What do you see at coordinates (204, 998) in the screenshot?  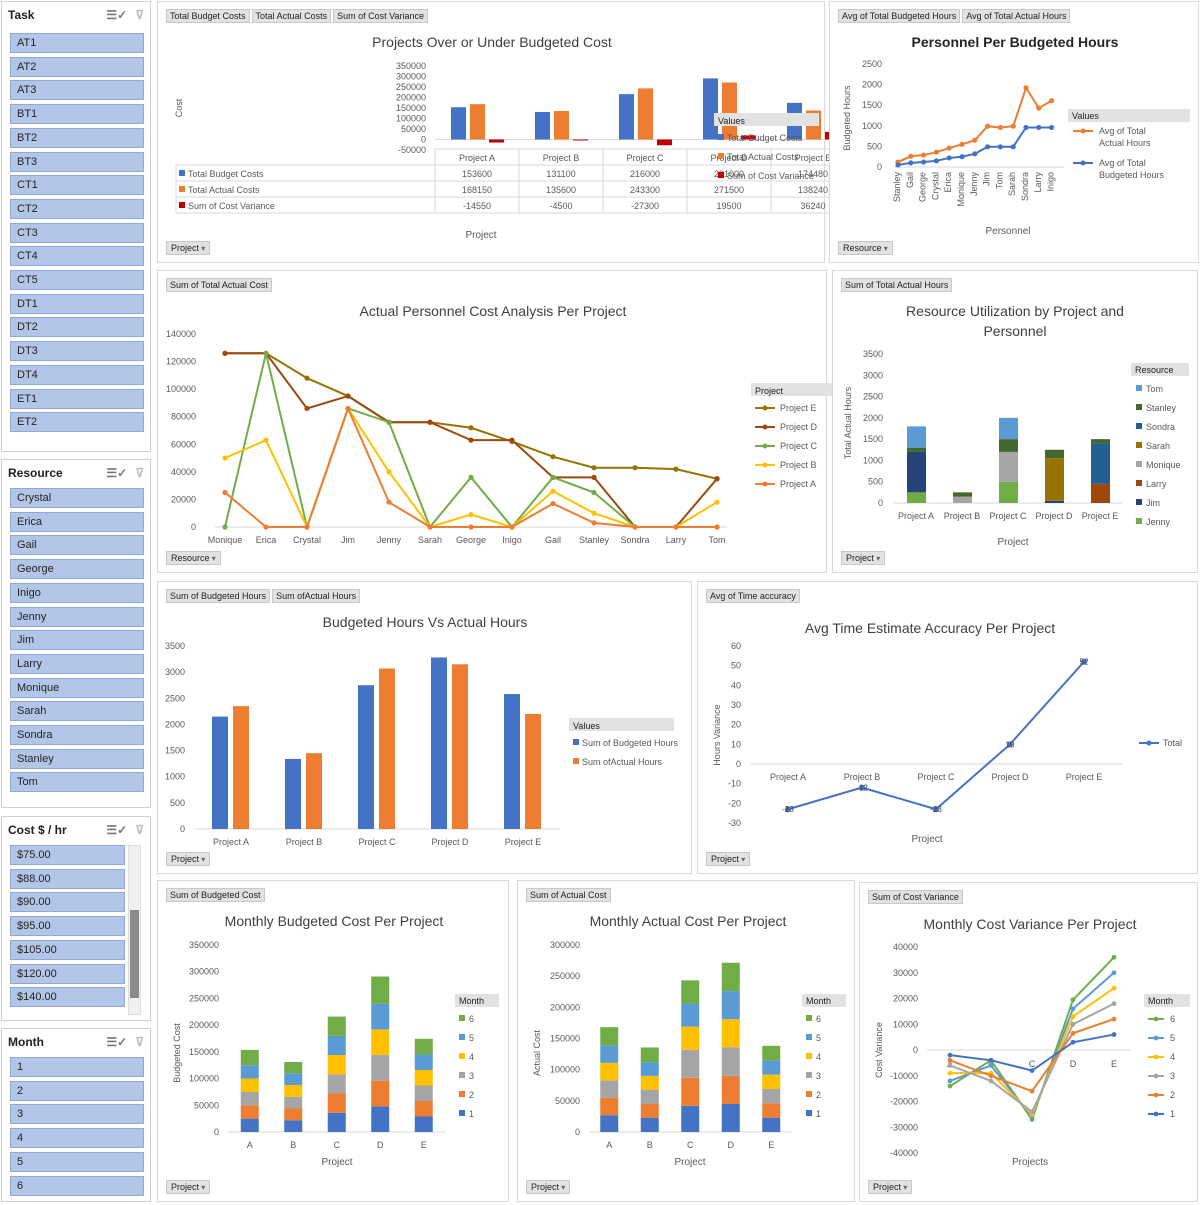 I see `y-tick-label: 250000` at bounding box center [204, 998].